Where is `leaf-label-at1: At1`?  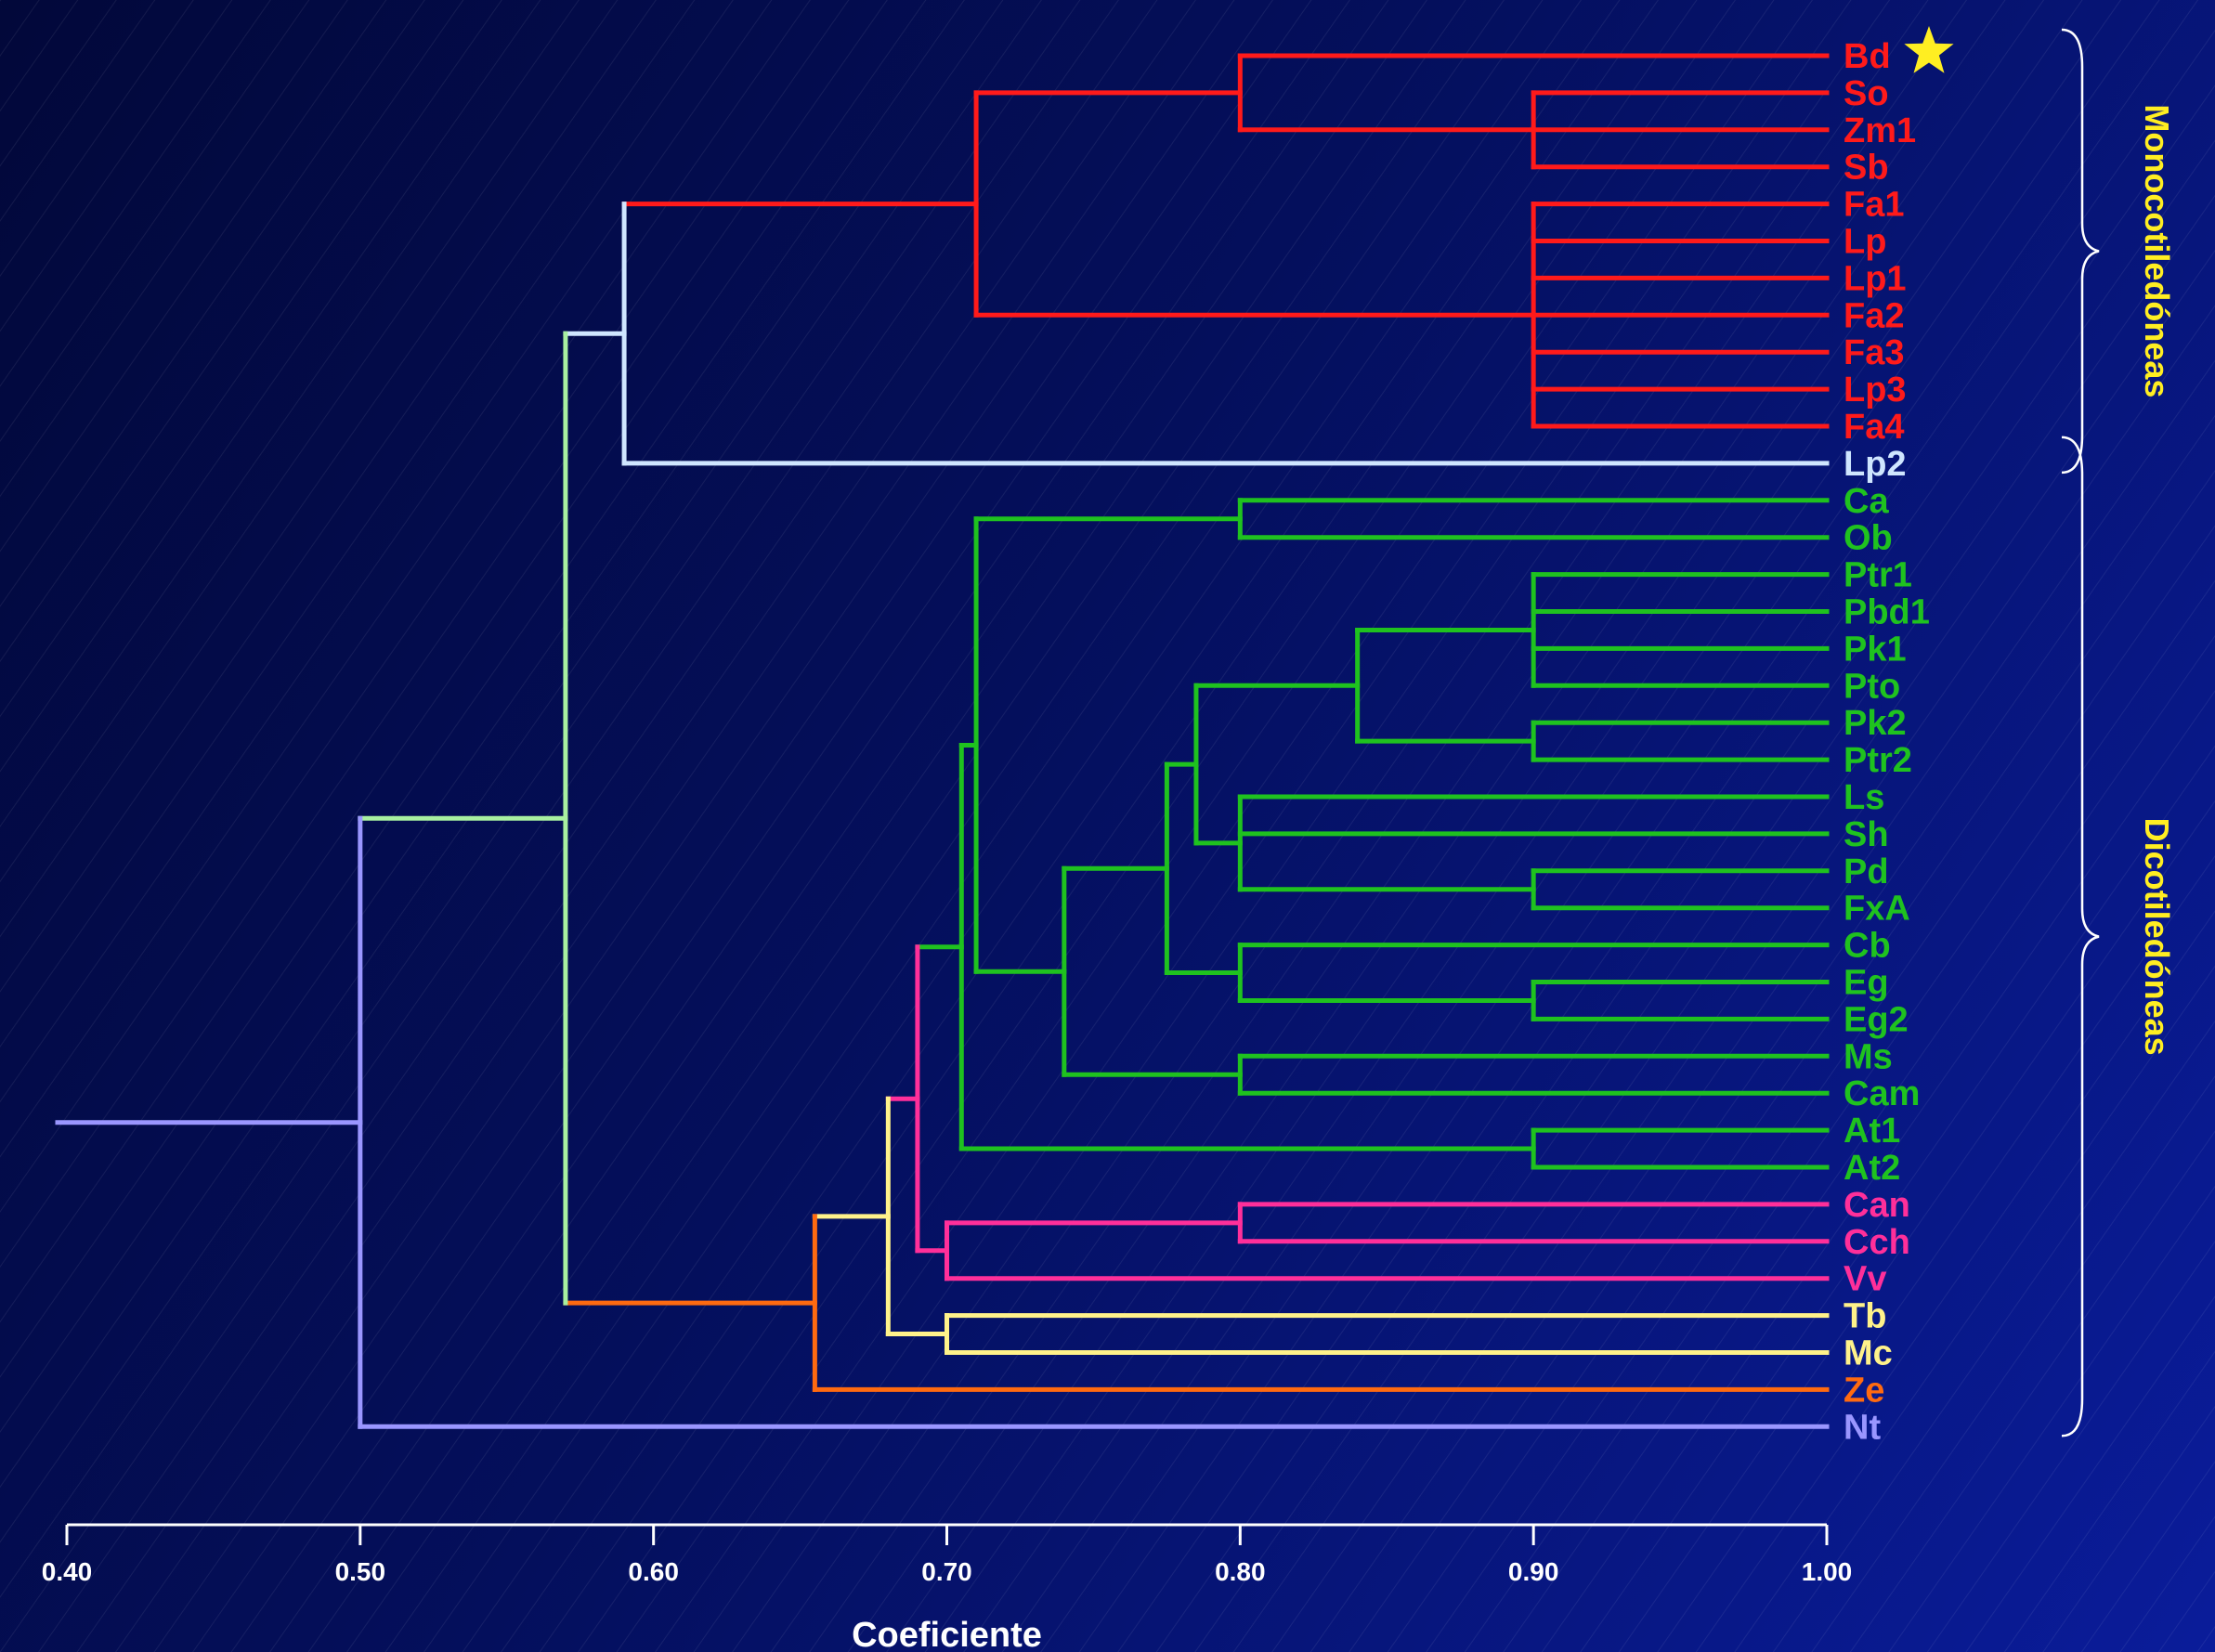
leaf-label-at1: At1 is located at coordinates (1872, 1131).